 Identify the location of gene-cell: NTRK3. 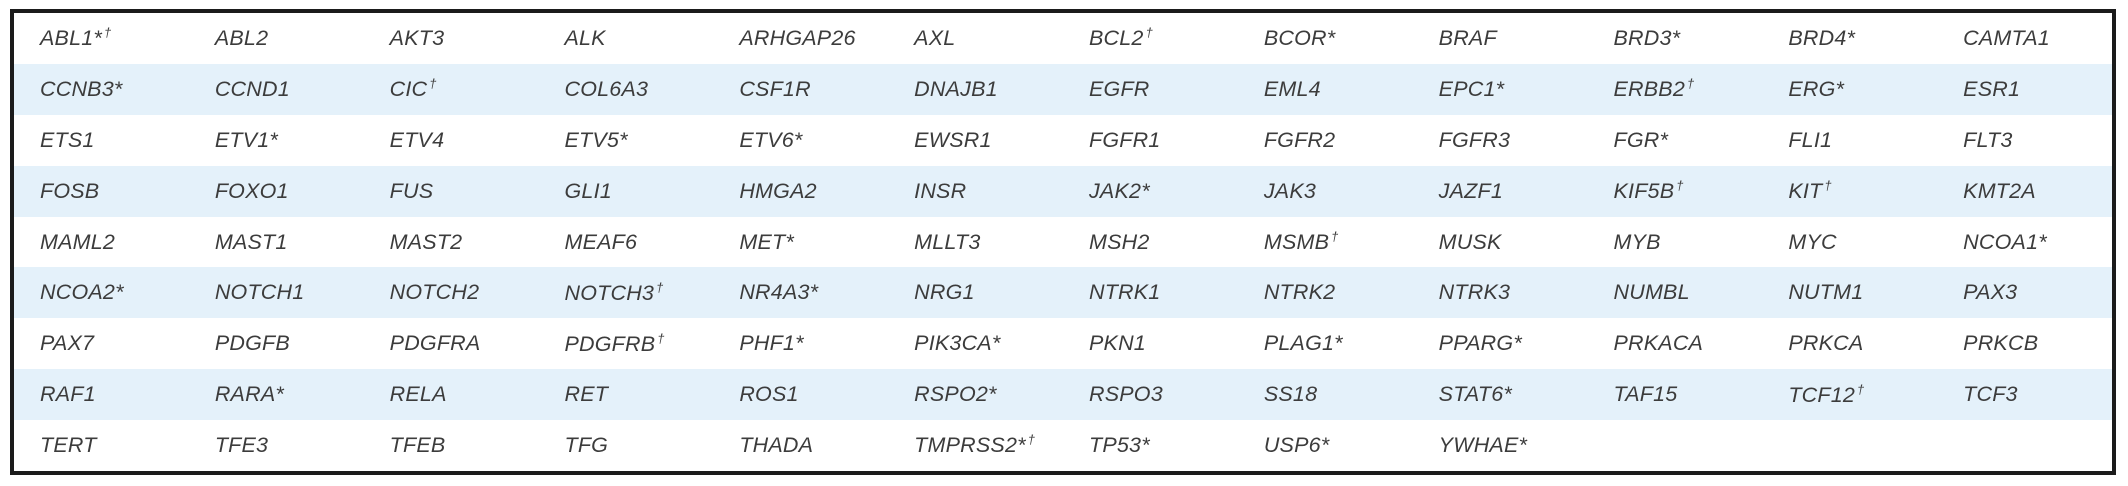
(1474, 292).